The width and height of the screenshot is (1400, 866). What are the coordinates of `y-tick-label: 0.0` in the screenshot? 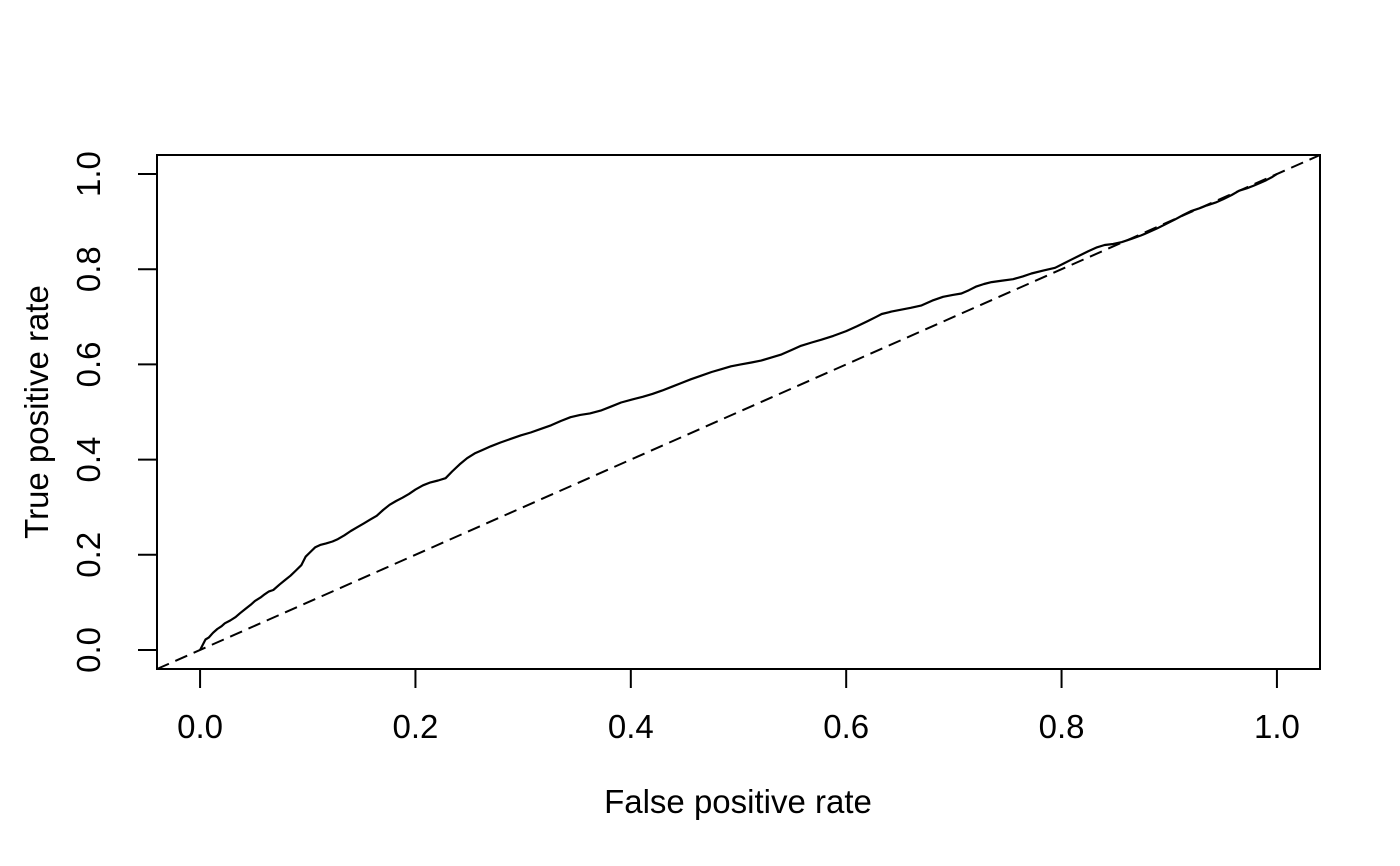 It's located at (88, 650).